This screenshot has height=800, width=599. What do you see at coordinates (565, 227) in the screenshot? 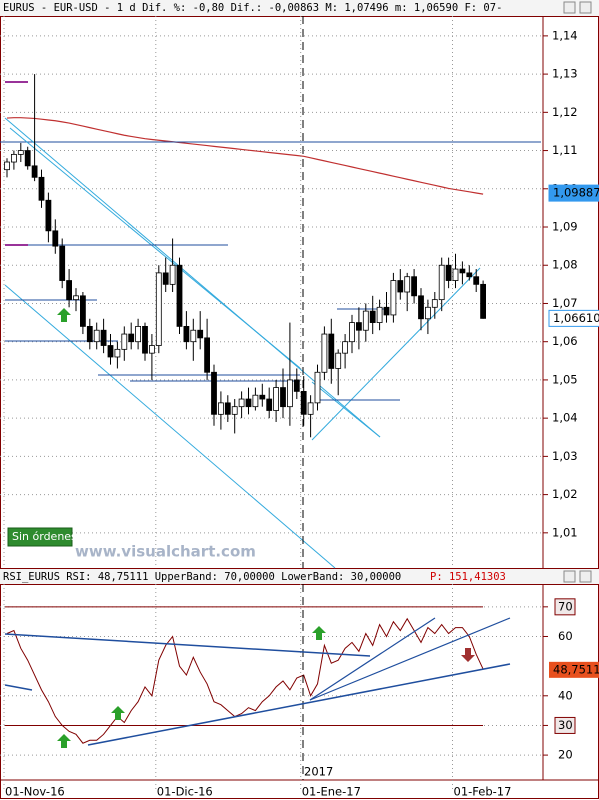
I see `y-tick-label: 1,09` at bounding box center [565, 227].